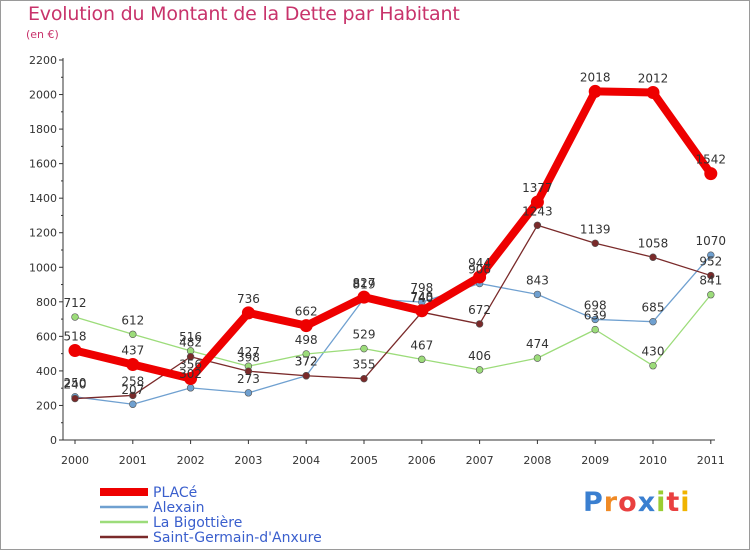  Describe the element at coordinates (593, 502) in the screenshot. I see `logo-letter: P` at that location.